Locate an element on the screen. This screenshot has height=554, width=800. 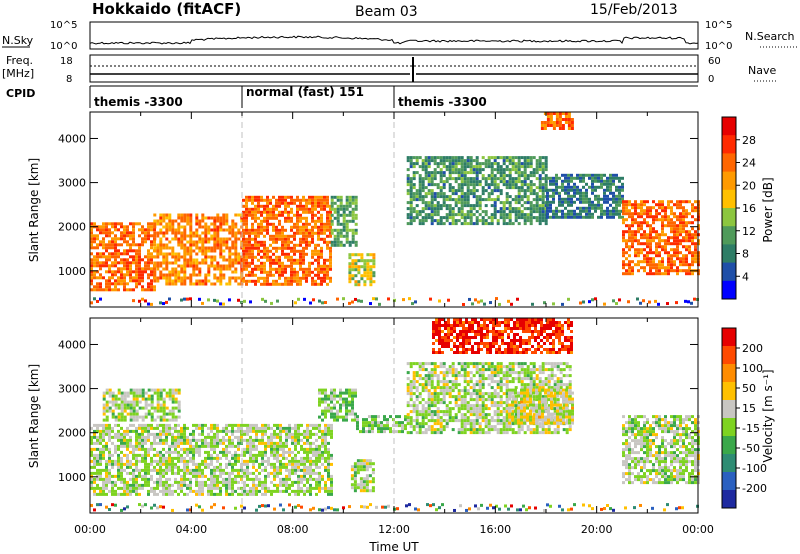
freq-panel is located at coordinates (394, 68).